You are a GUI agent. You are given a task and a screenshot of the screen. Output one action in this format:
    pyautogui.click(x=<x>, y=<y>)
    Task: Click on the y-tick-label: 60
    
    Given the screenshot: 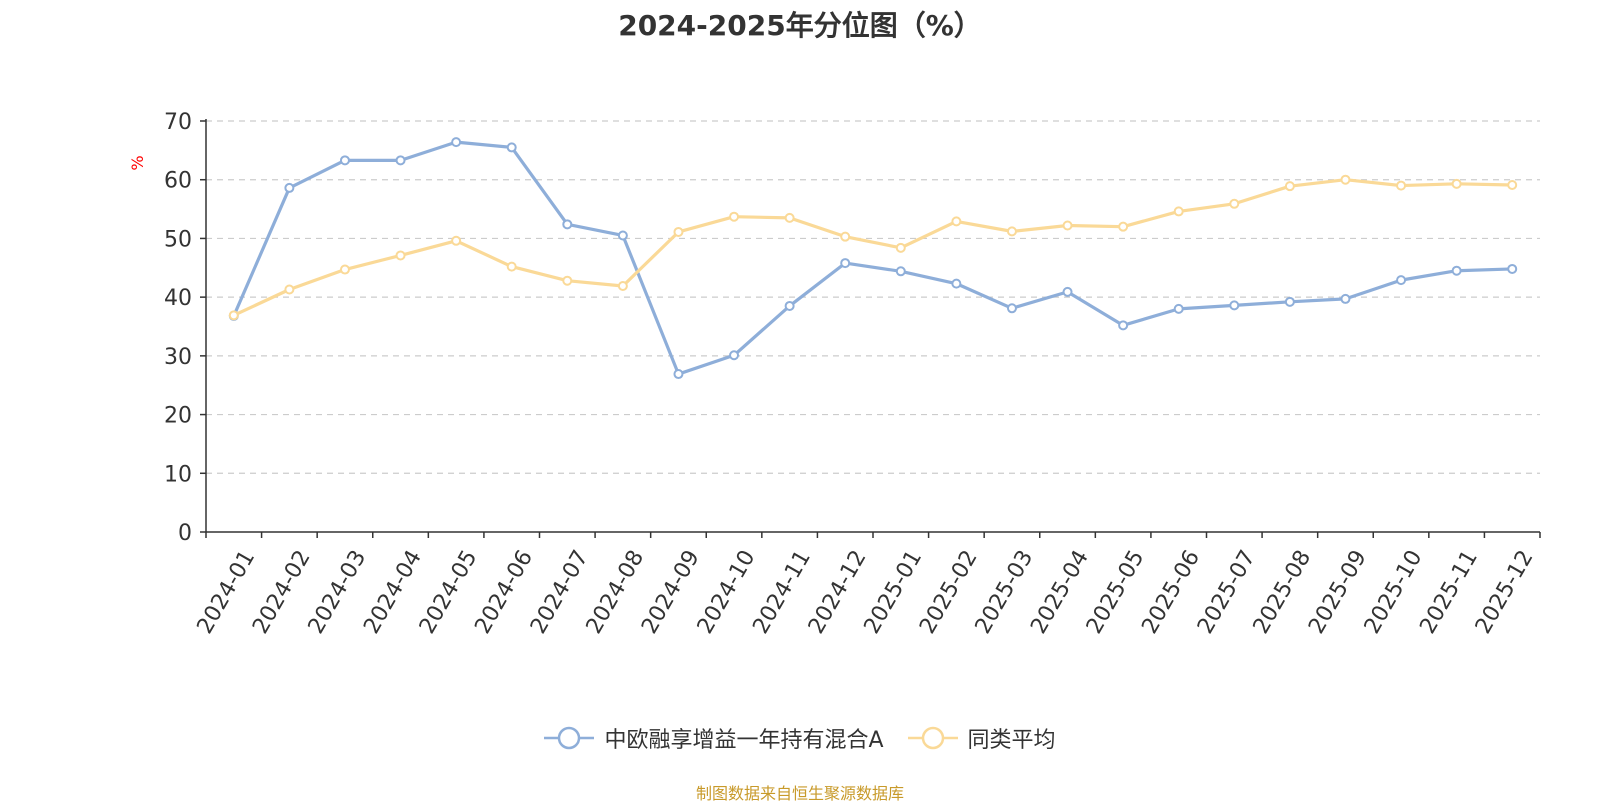 What is the action you would take?
    pyautogui.click(x=178, y=181)
    